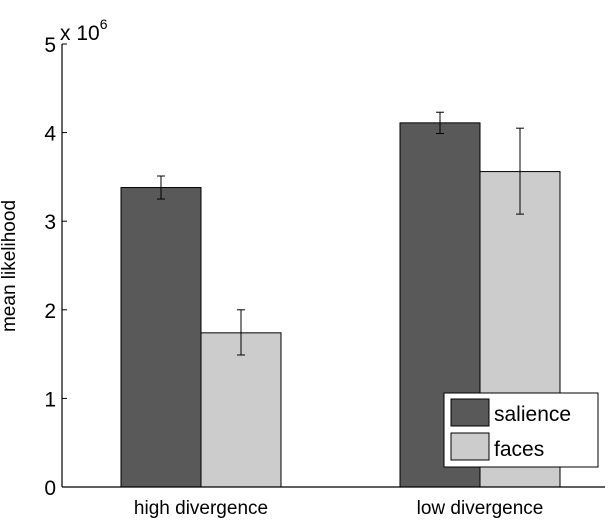 The image size is (616, 525). I want to click on legend-label-faces: faces, so click(519, 449).